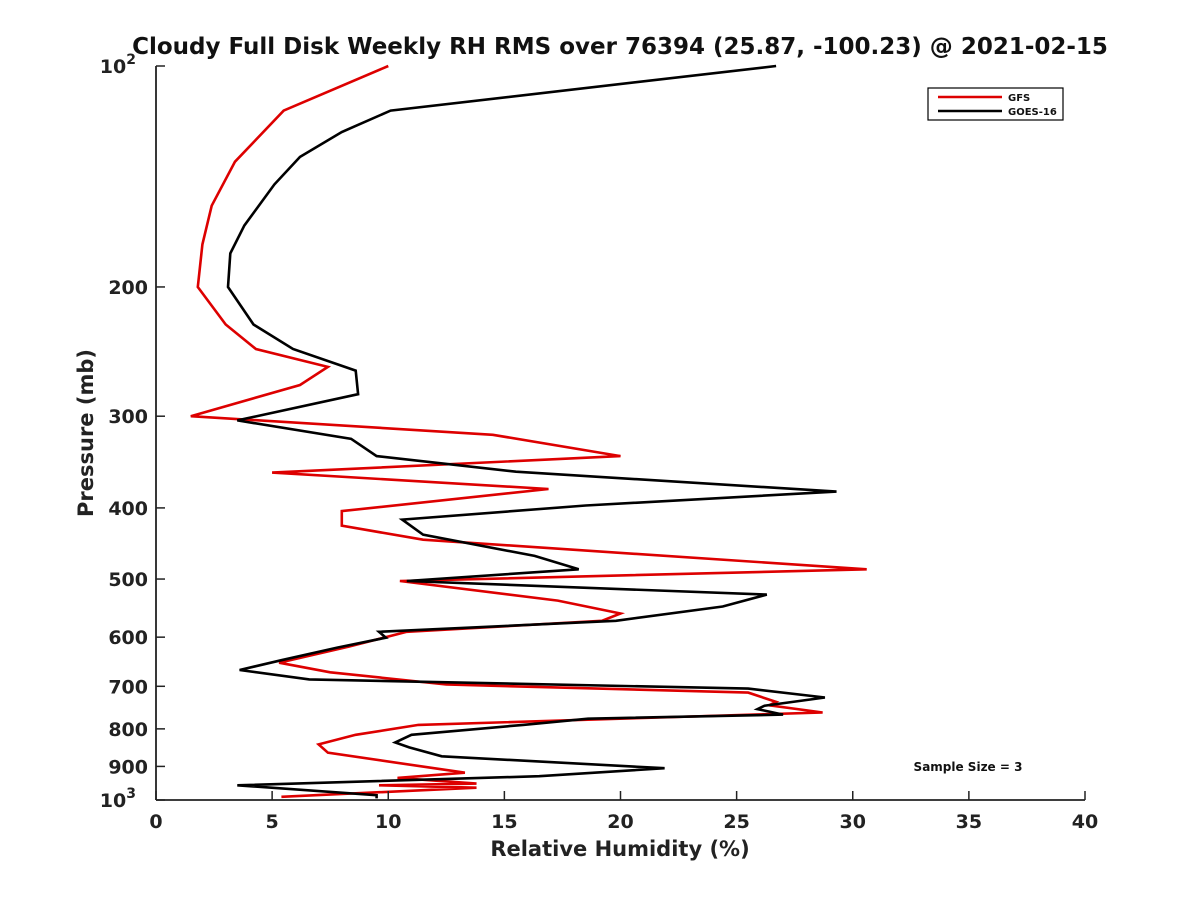 The image size is (1200, 900). Describe the element at coordinates (118, 799) in the screenshot. I see `y-tick-label: 10³` at that location.